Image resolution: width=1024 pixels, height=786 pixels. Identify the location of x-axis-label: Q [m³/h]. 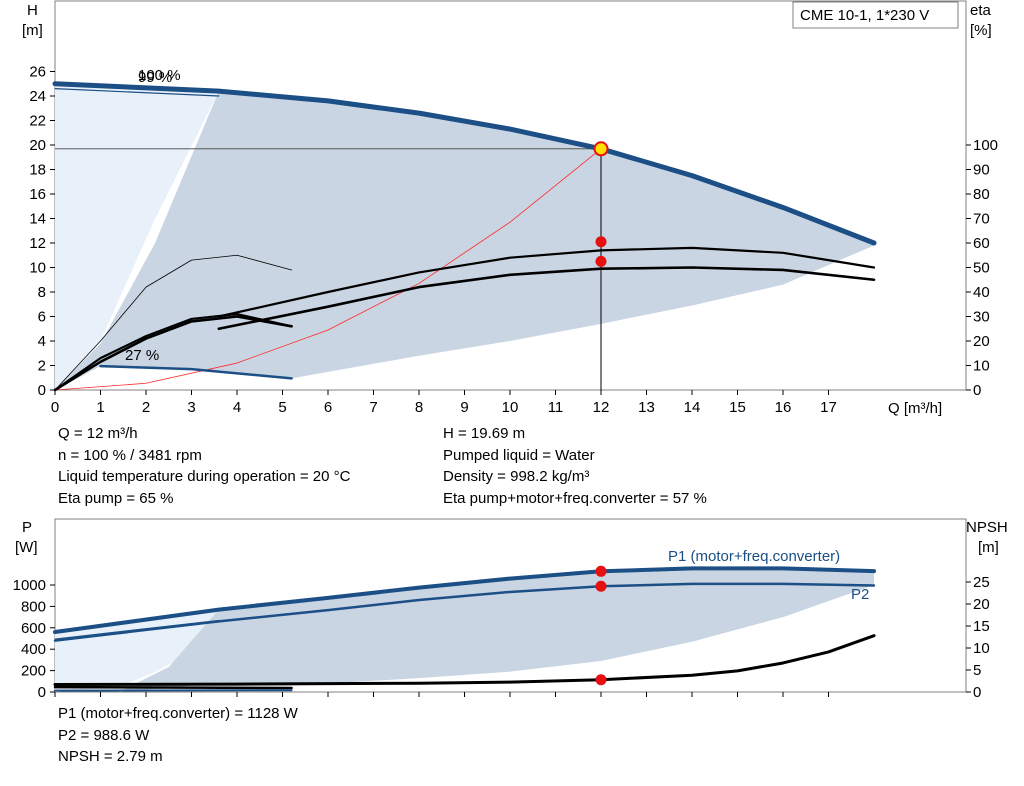
(915, 408).